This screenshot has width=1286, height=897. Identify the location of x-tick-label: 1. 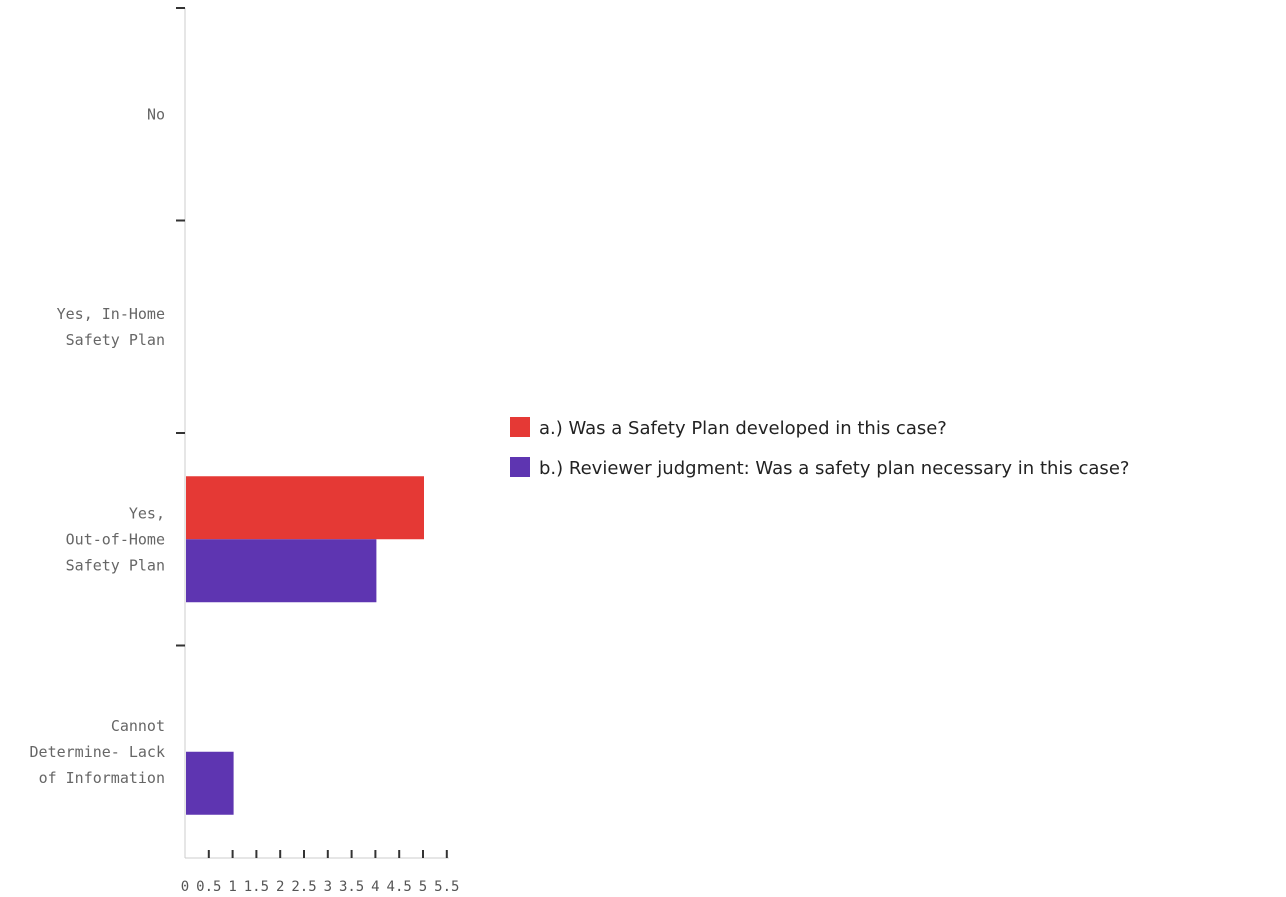
(232, 887).